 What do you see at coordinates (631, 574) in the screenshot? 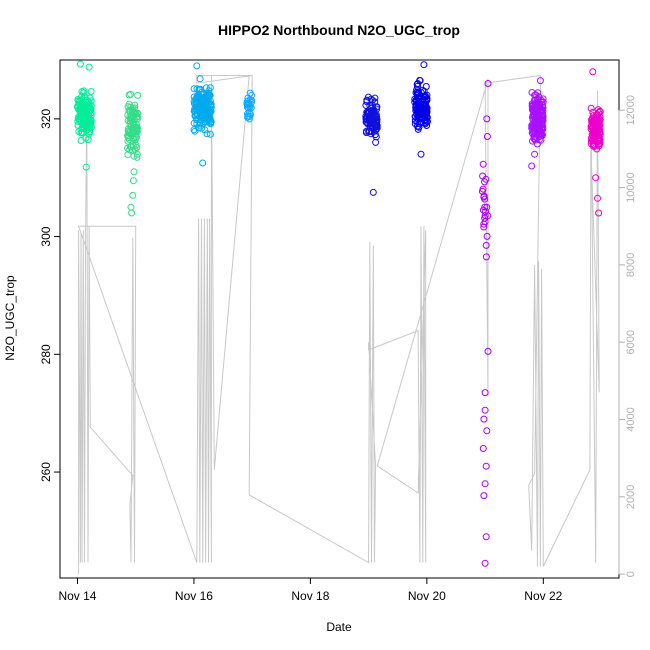
I see `y2-tick-label: 0` at bounding box center [631, 574].